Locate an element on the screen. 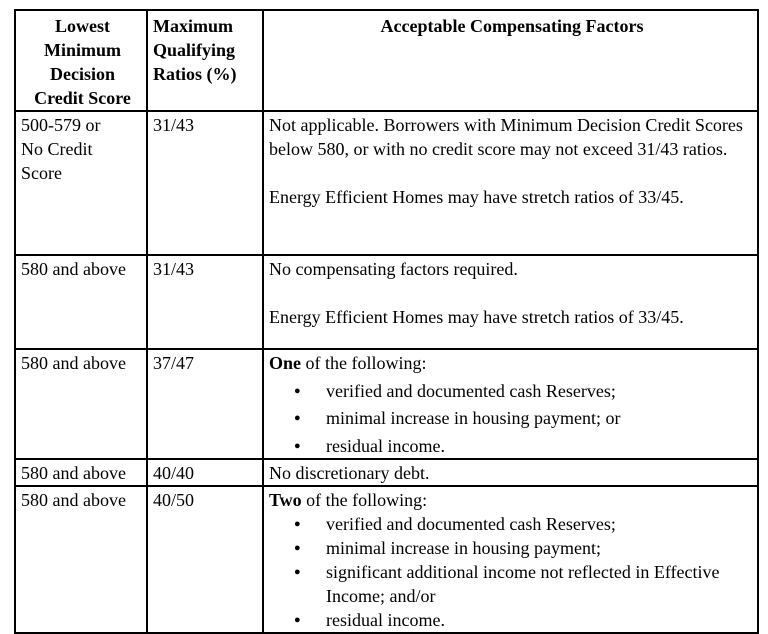 This screenshot has width=768, height=634. cell-ratio: 40/40 is located at coordinates (205, 472).